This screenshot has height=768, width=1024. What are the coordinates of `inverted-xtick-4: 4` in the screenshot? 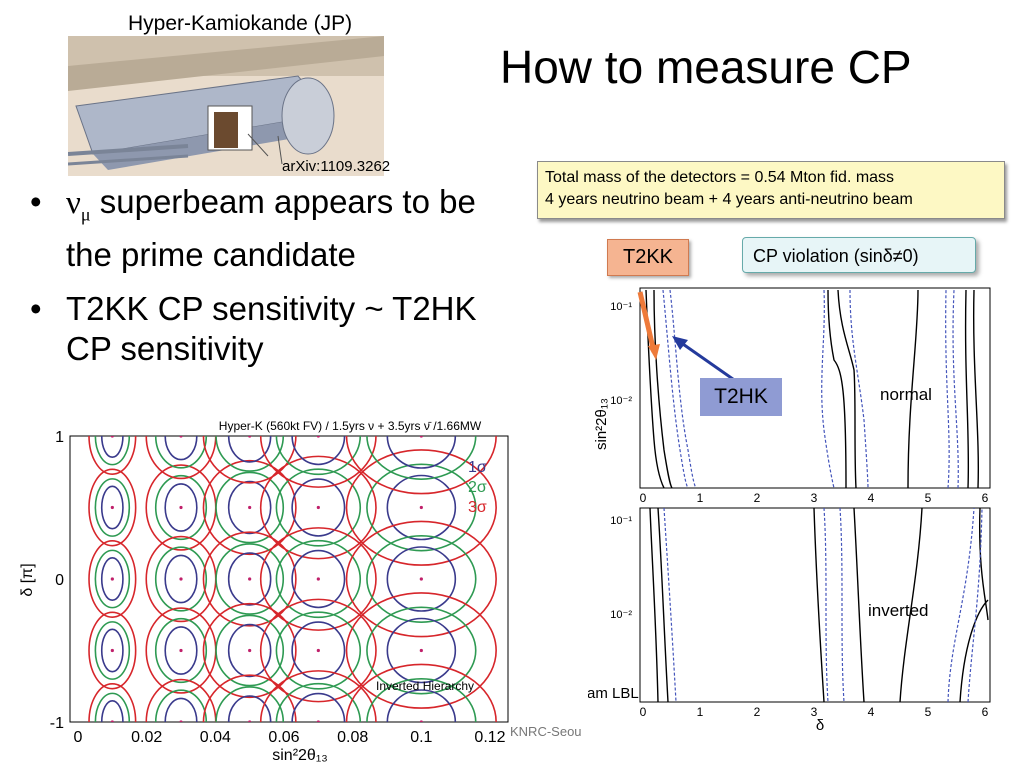 It's located at (871, 712).